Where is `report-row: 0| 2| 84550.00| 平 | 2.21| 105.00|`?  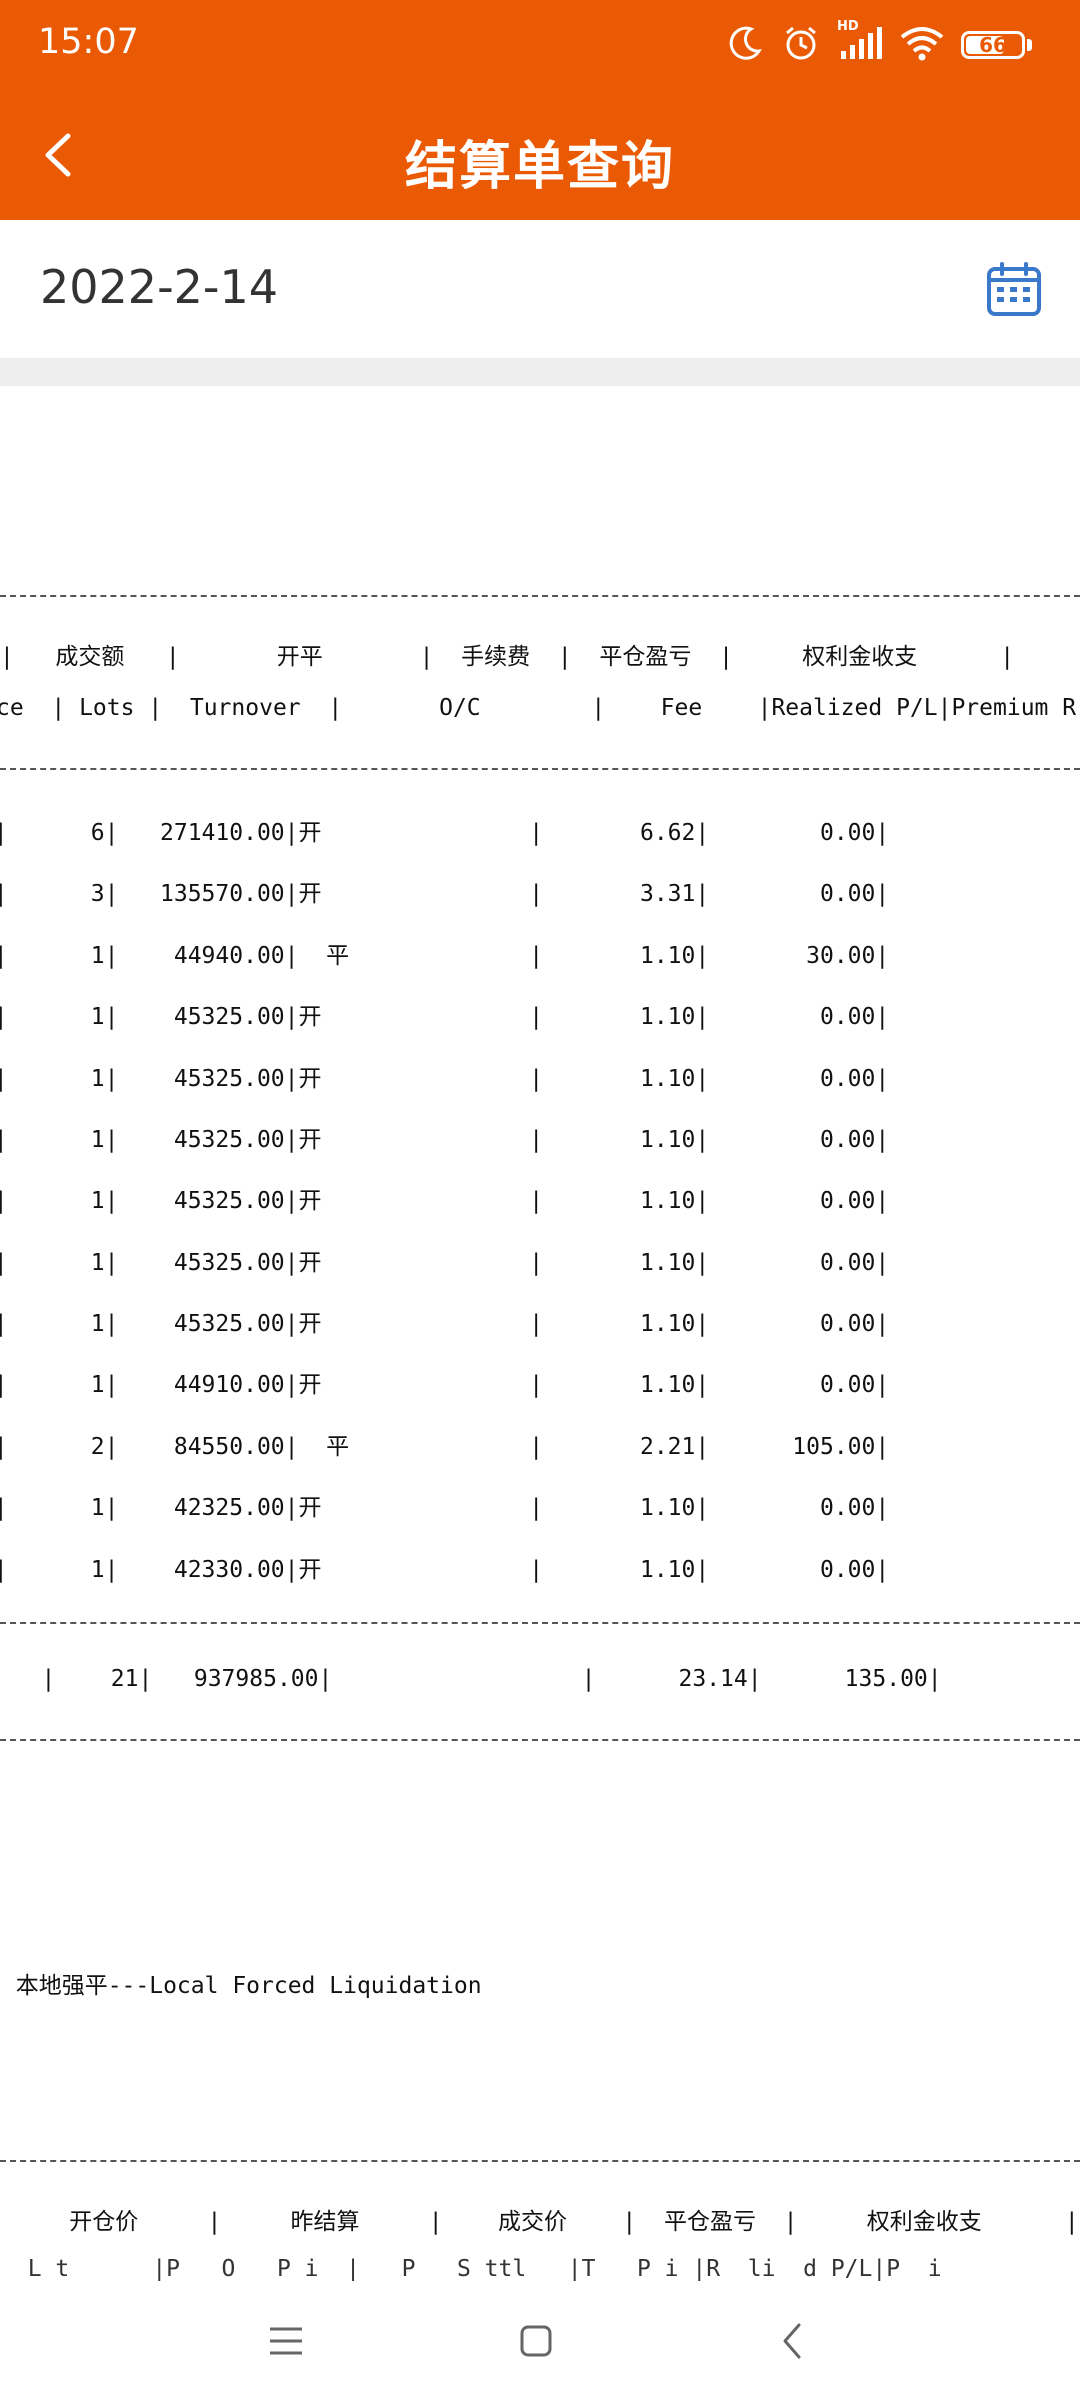 report-row: 0| 2| 84550.00| 平 | 2.21| 105.00| is located at coordinates (445, 1447).